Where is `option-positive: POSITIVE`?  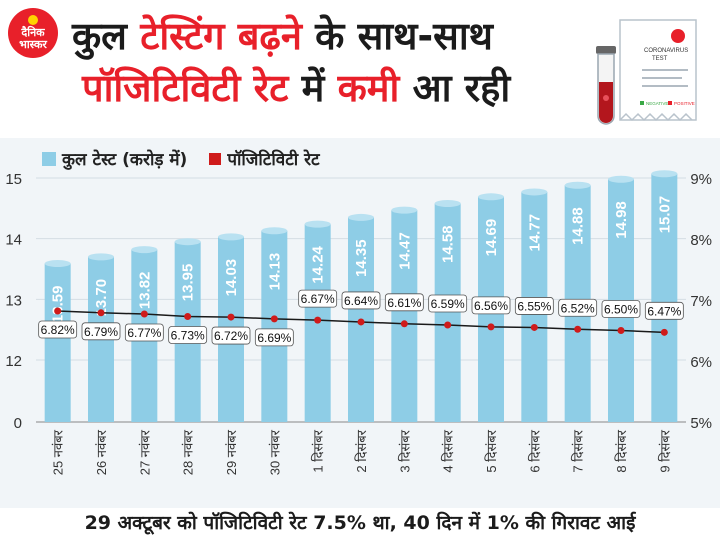 option-positive: POSITIVE is located at coordinates (684, 103).